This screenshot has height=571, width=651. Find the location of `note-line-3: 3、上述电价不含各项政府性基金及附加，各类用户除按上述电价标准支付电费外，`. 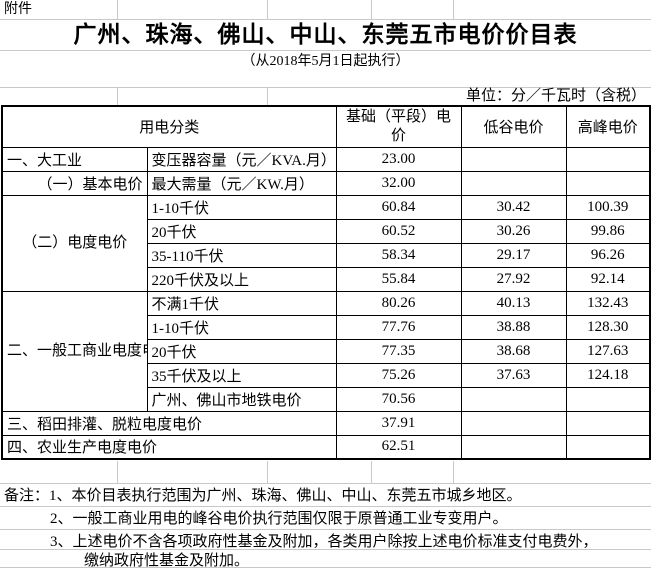

note-line-3: 3、上述电价不含各项政府性基金及附加，各类用户除按上述电价标准支付电费外， is located at coordinates (324, 542).